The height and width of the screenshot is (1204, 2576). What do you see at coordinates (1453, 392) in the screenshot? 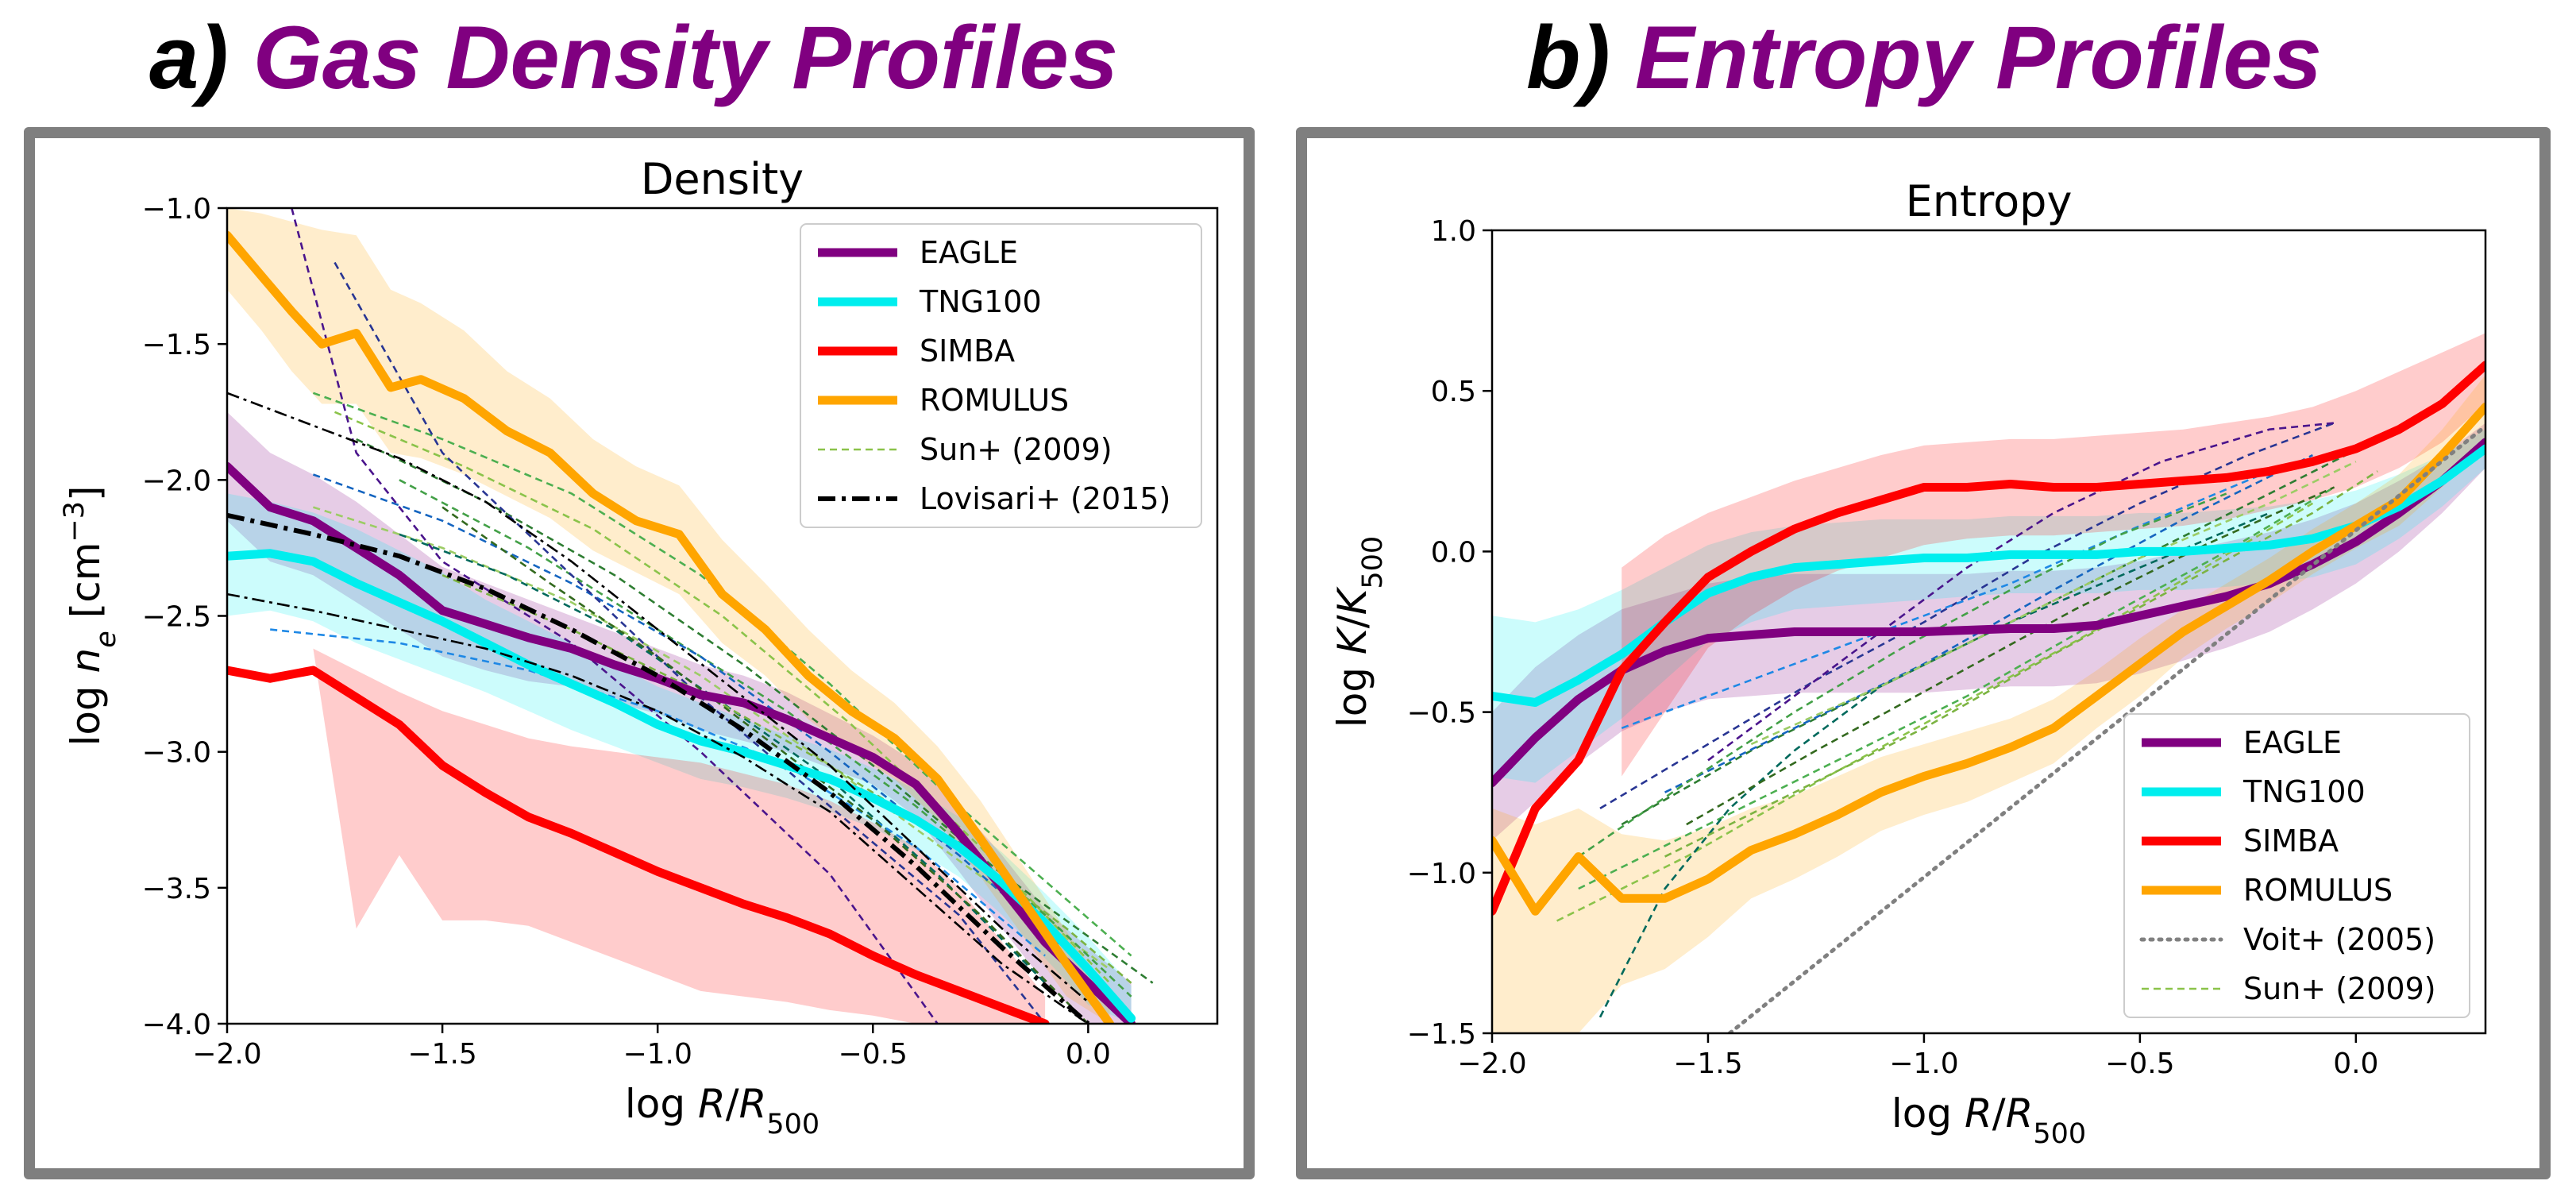
I see `entropy-ytick-label: 0.5` at bounding box center [1453, 392].